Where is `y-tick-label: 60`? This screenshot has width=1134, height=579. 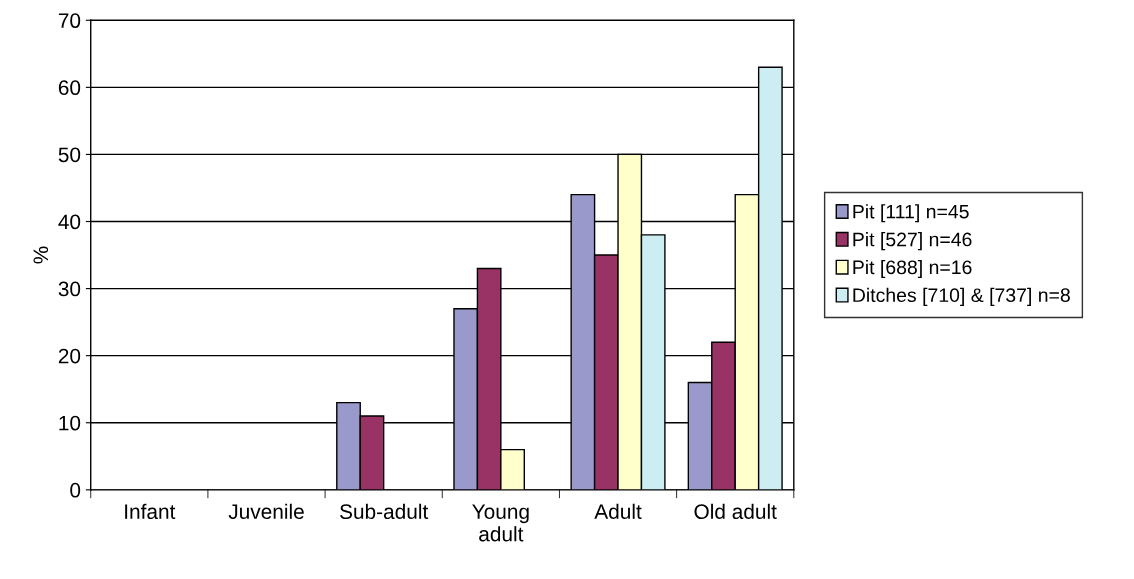 y-tick-label: 60 is located at coordinates (69, 88).